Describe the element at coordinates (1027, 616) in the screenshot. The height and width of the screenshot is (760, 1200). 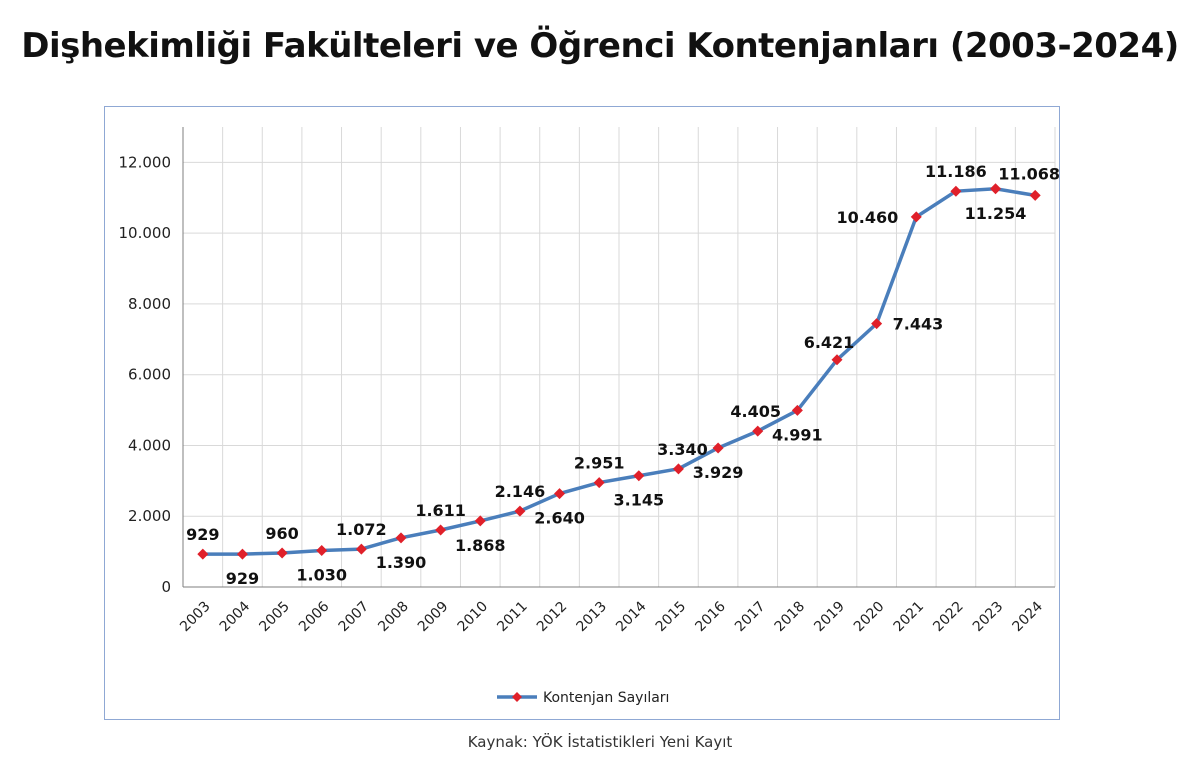
I see `x-tick-label: 2024` at that location.